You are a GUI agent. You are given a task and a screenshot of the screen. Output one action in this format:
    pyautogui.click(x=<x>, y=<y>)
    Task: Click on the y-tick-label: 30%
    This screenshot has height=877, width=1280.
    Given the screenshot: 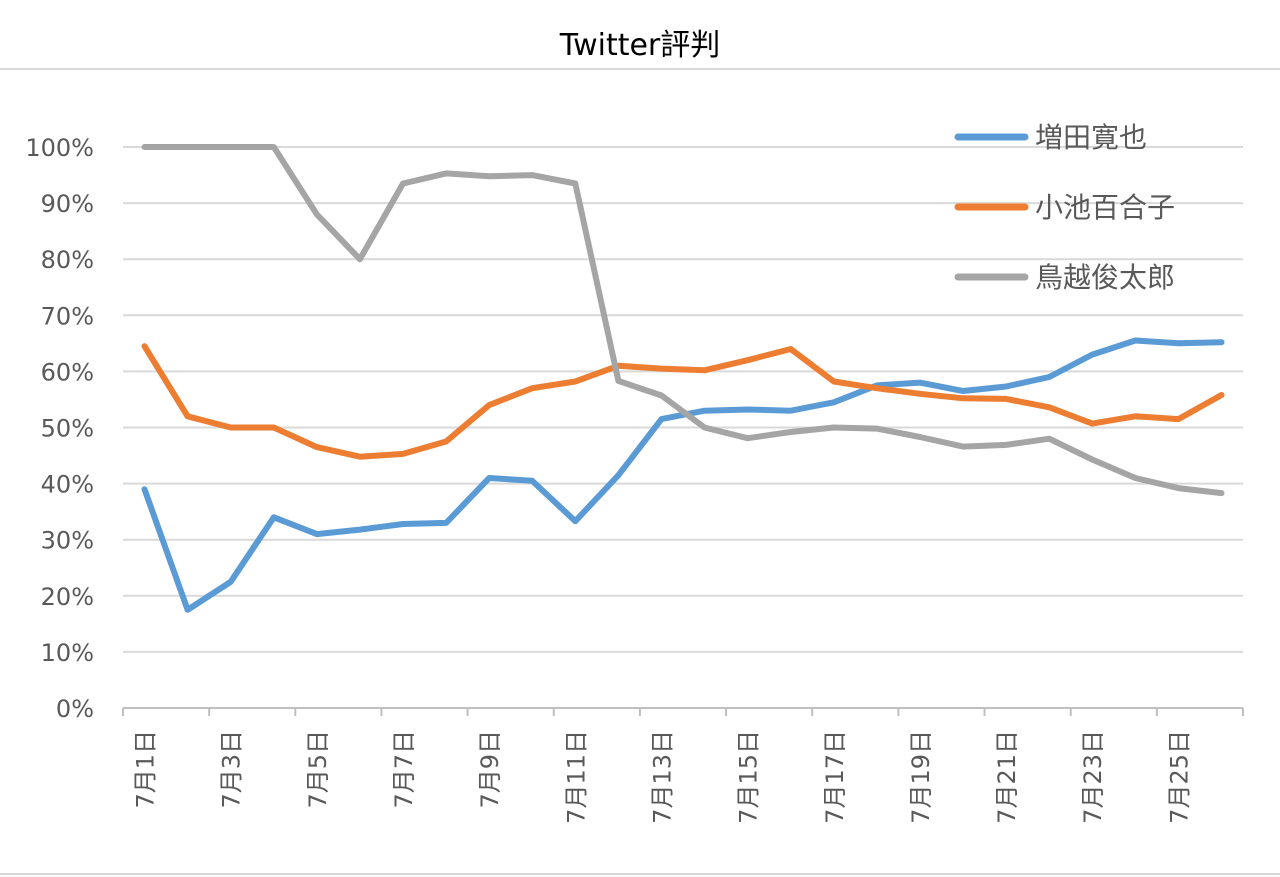 What is the action you would take?
    pyautogui.click(x=67, y=541)
    